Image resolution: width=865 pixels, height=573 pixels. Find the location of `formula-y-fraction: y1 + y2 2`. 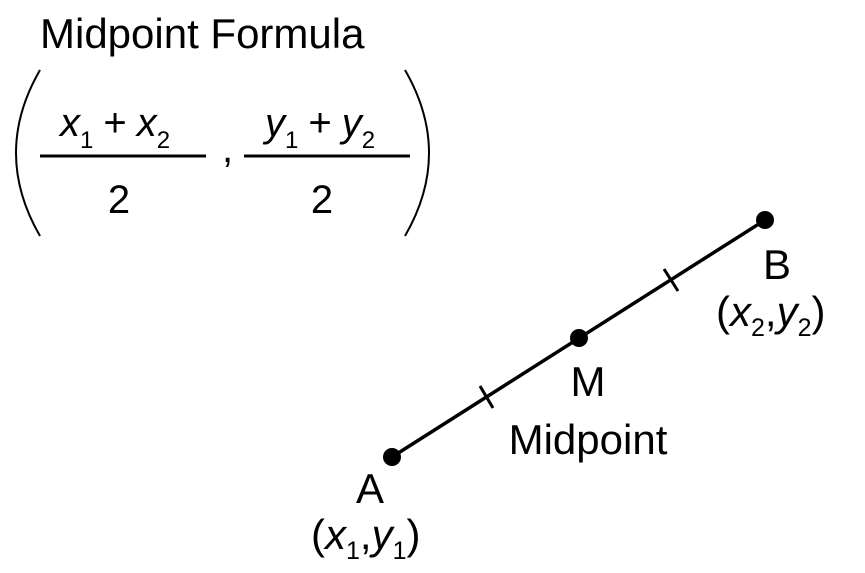

formula-y-fraction: y1 + y2 2 is located at coordinates (327, 161).